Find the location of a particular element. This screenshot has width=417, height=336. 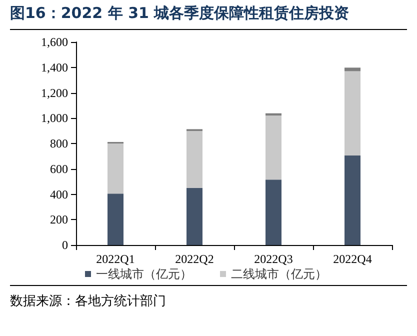

y-tick-label: 1,000 is located at coordinates (54, 118).